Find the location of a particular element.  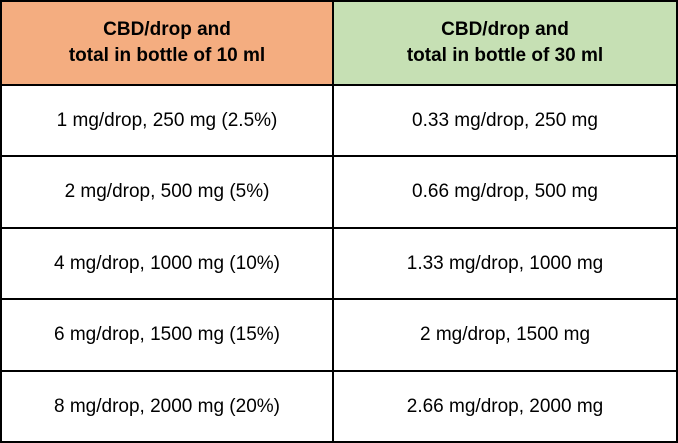

cell-30ml-row3: 1.33 mg/drop, 1000 mg is located at coordinates (504, 262).